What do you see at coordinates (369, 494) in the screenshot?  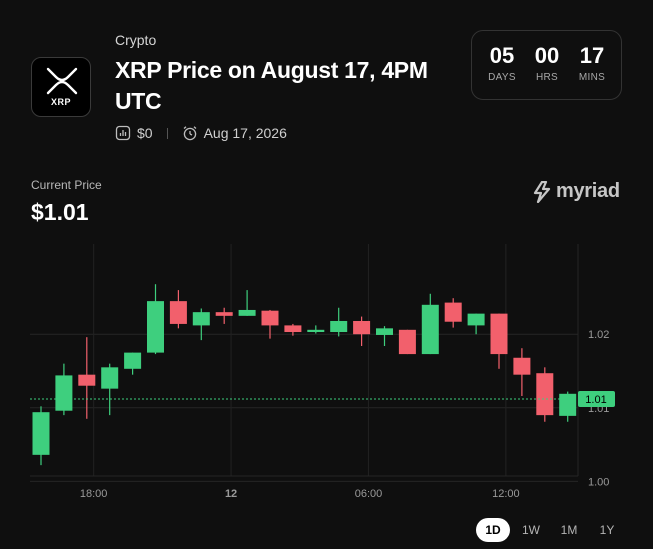 I see `x-tick-label: 06:00` at bounding box center [369, 494].